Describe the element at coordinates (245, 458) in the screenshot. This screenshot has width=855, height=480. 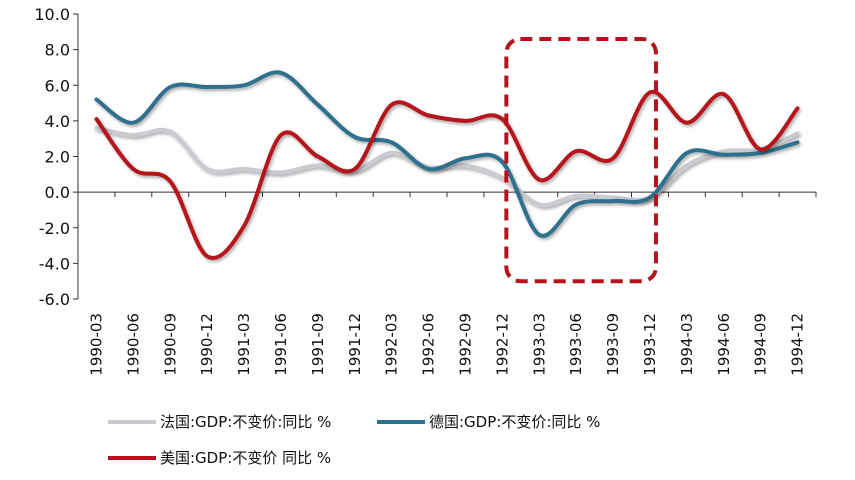
I see `legend-label-2: 美国:GDP:不变价 同比 %` at that location.